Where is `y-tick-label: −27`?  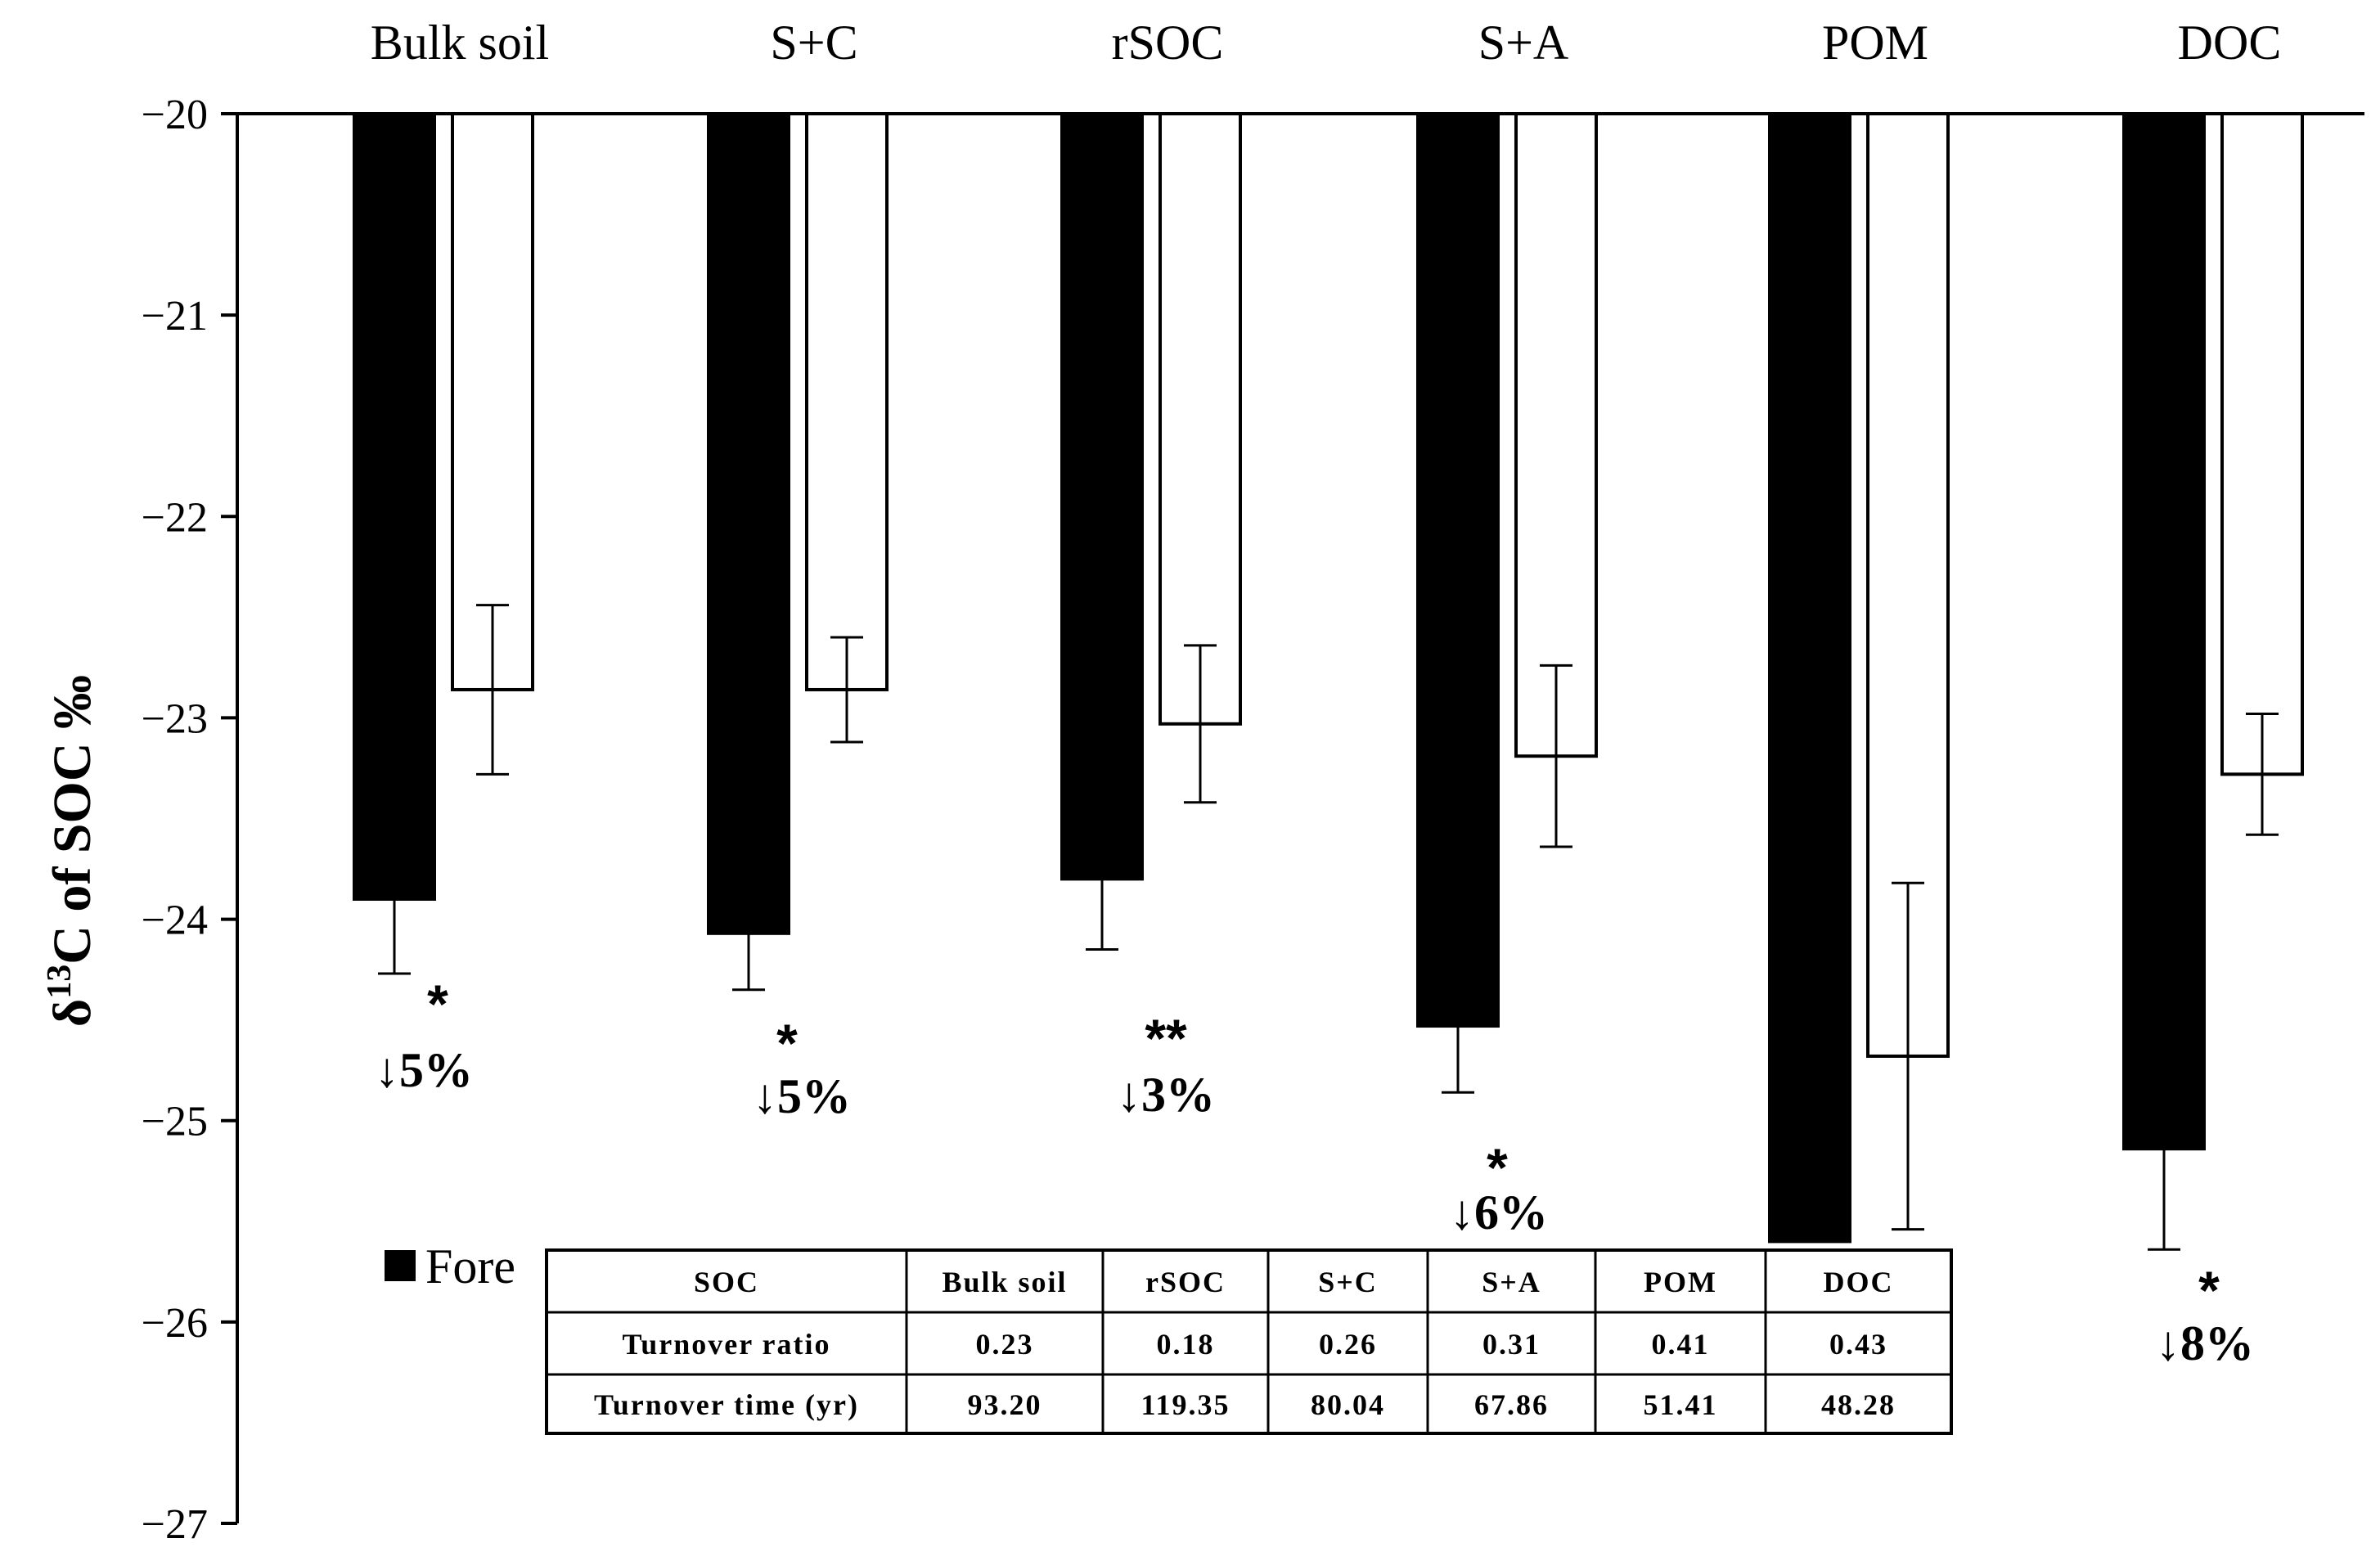
y-tick-label: −27 is located at coordinates (175, 1524).